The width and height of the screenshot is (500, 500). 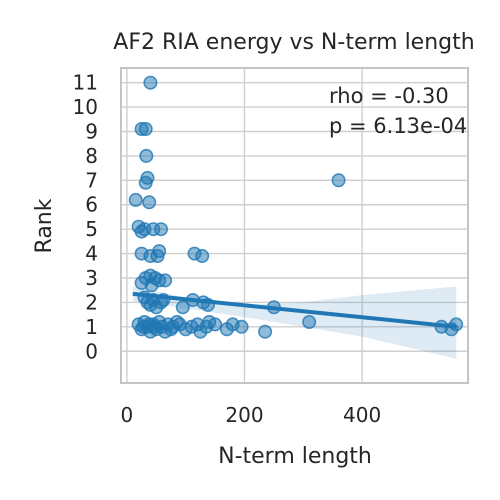 I want to click on x-tick-label: 400, so click(x=362, y=415).